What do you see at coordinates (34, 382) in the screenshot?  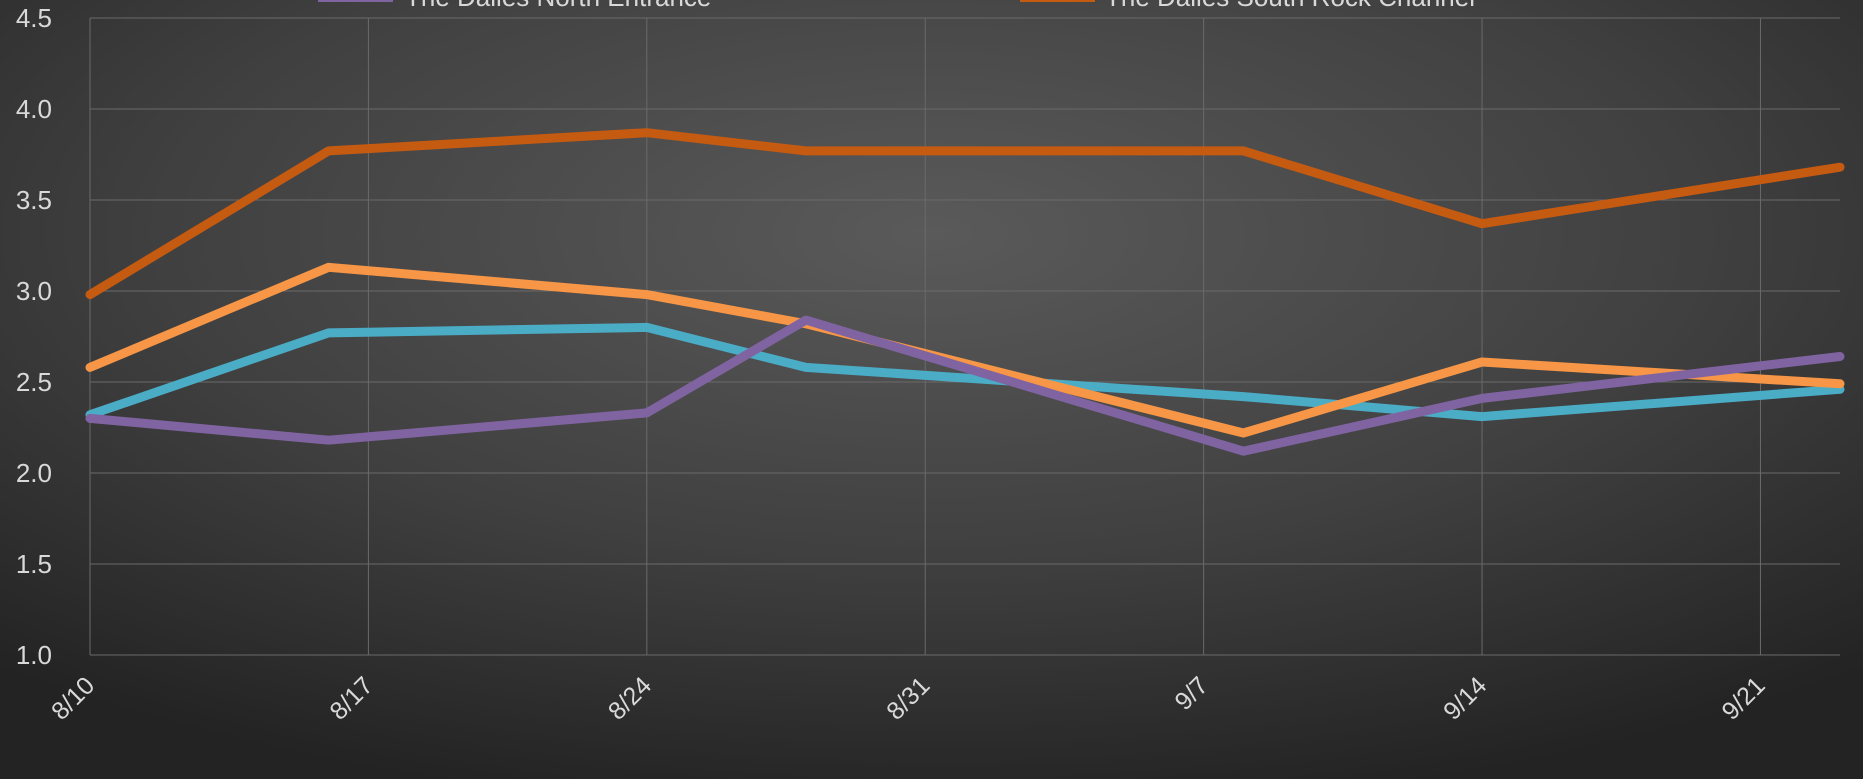 I see `y-tick-label: 2.5` at bounding box center [34, 382].